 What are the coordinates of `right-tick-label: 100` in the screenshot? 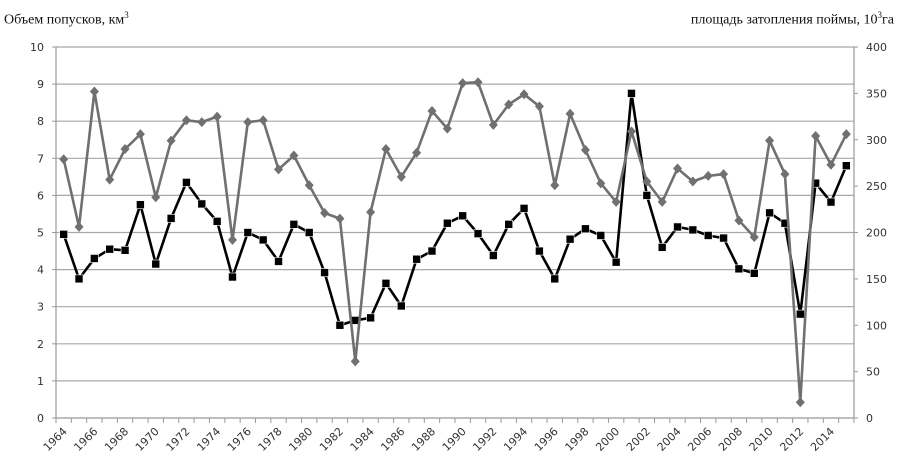 It's located at (876, 325).